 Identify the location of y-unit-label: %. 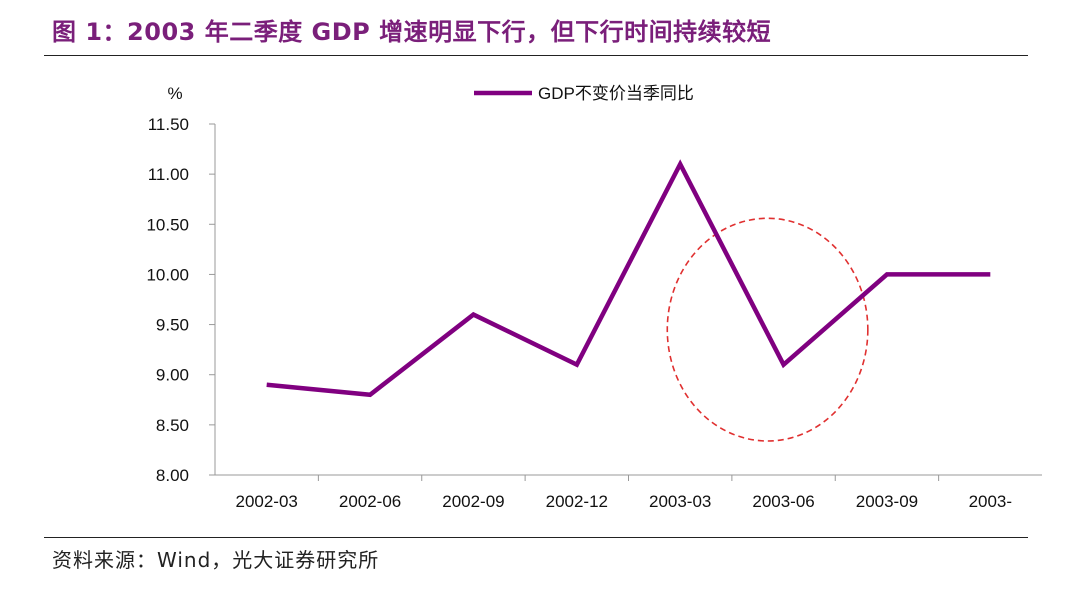
(174, 93).